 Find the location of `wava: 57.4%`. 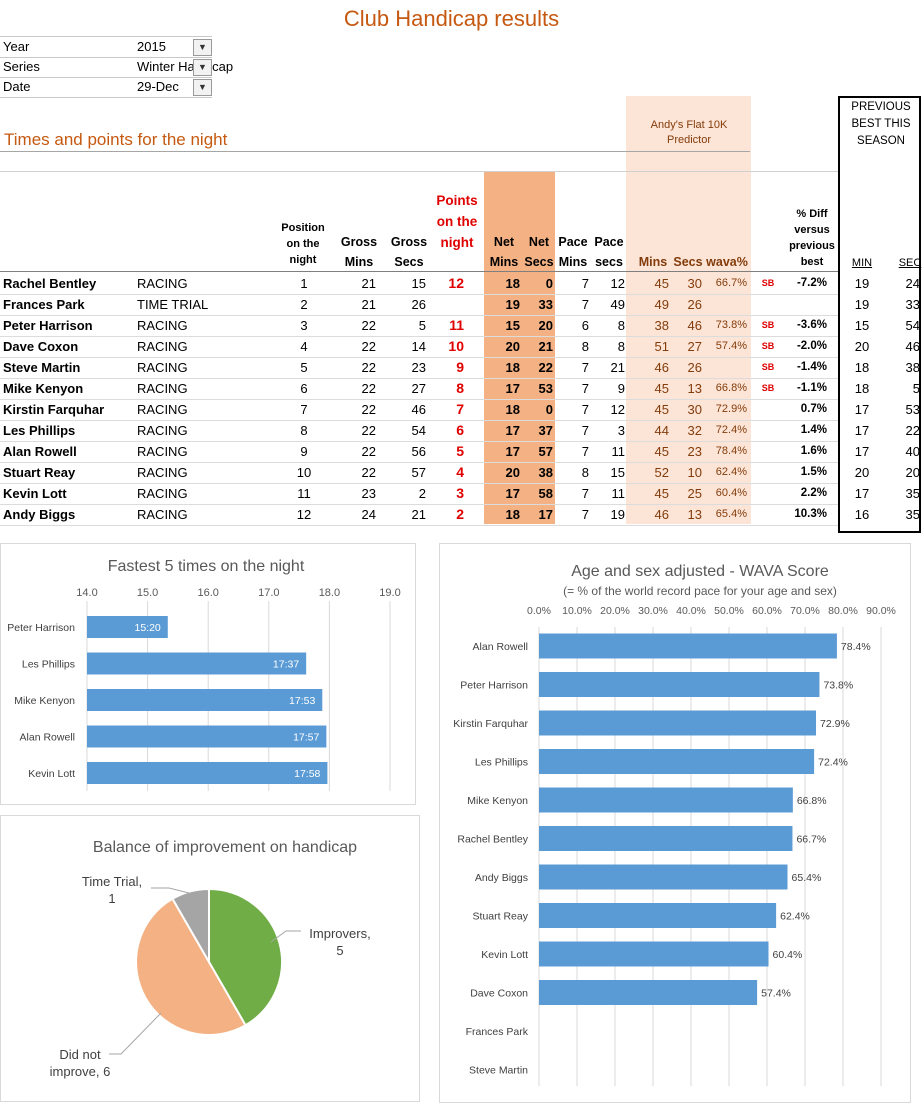

wava: 57.4% is located at coordinates (731, 346).